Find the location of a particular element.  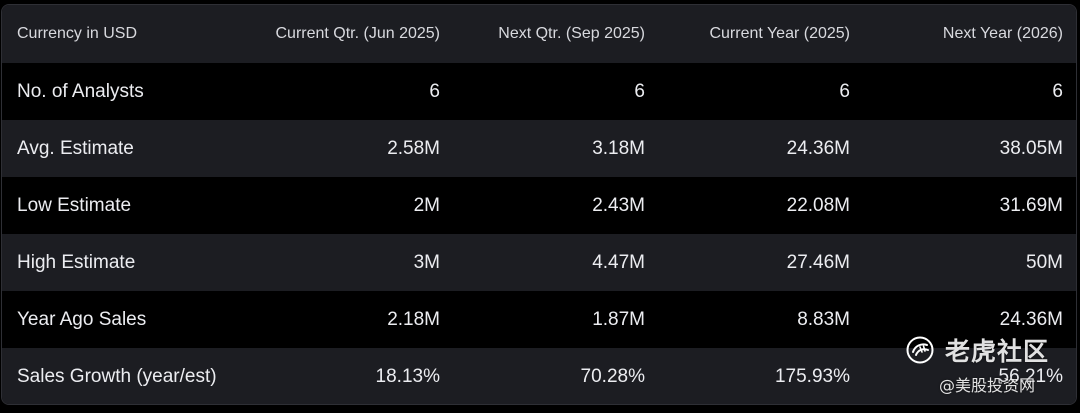

table-row-no-of-analysts: No. of Analysts 6 6 6 6 is located at coordinates (539, 91).